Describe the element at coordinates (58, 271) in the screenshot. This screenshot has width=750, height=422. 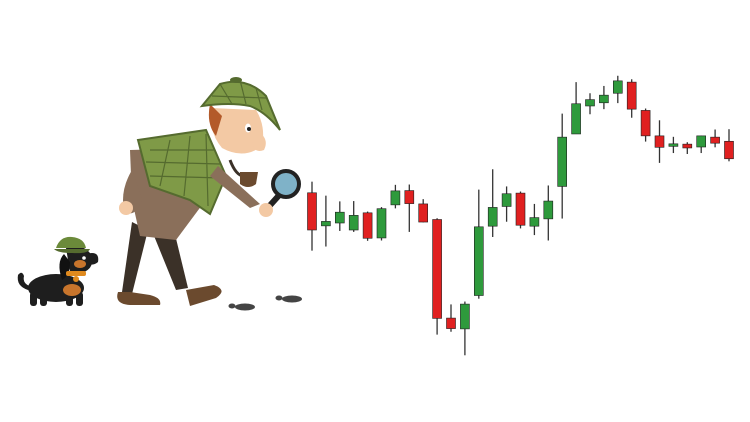
I see `dachshund-in-deerstalker-icon` at that location.